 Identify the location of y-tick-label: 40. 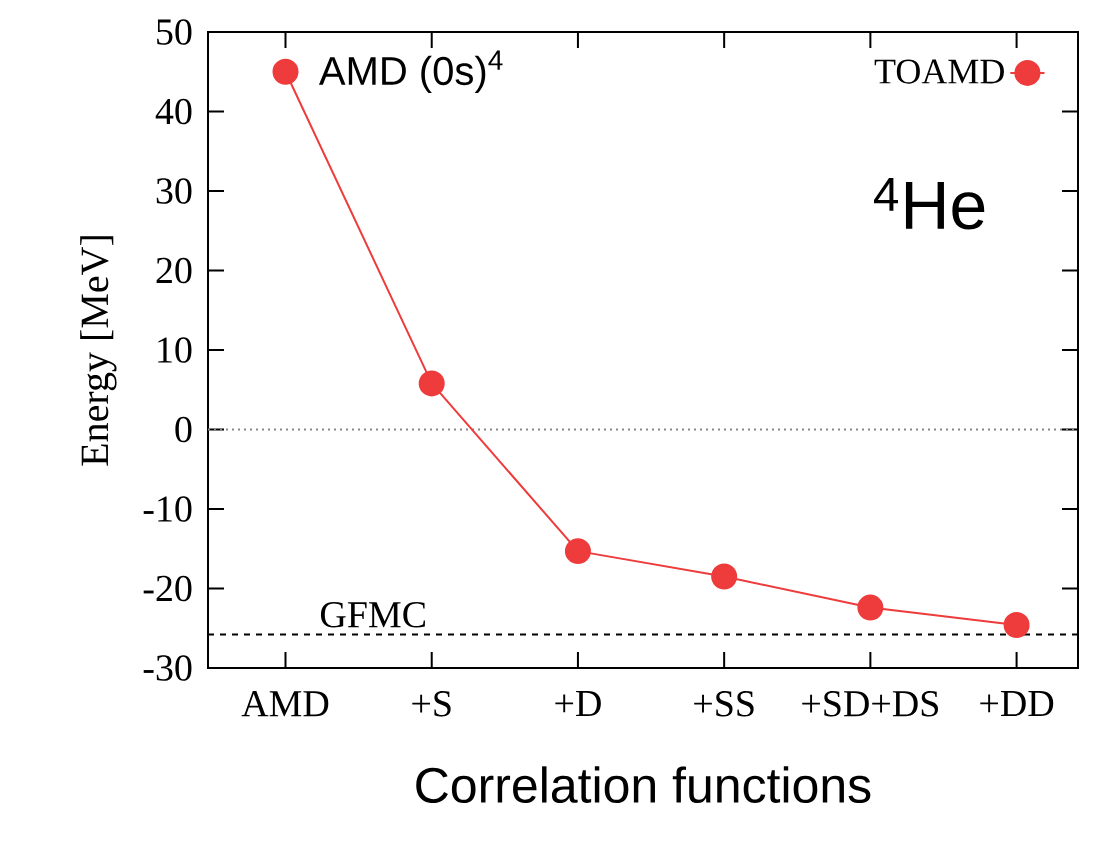
(173, 111).